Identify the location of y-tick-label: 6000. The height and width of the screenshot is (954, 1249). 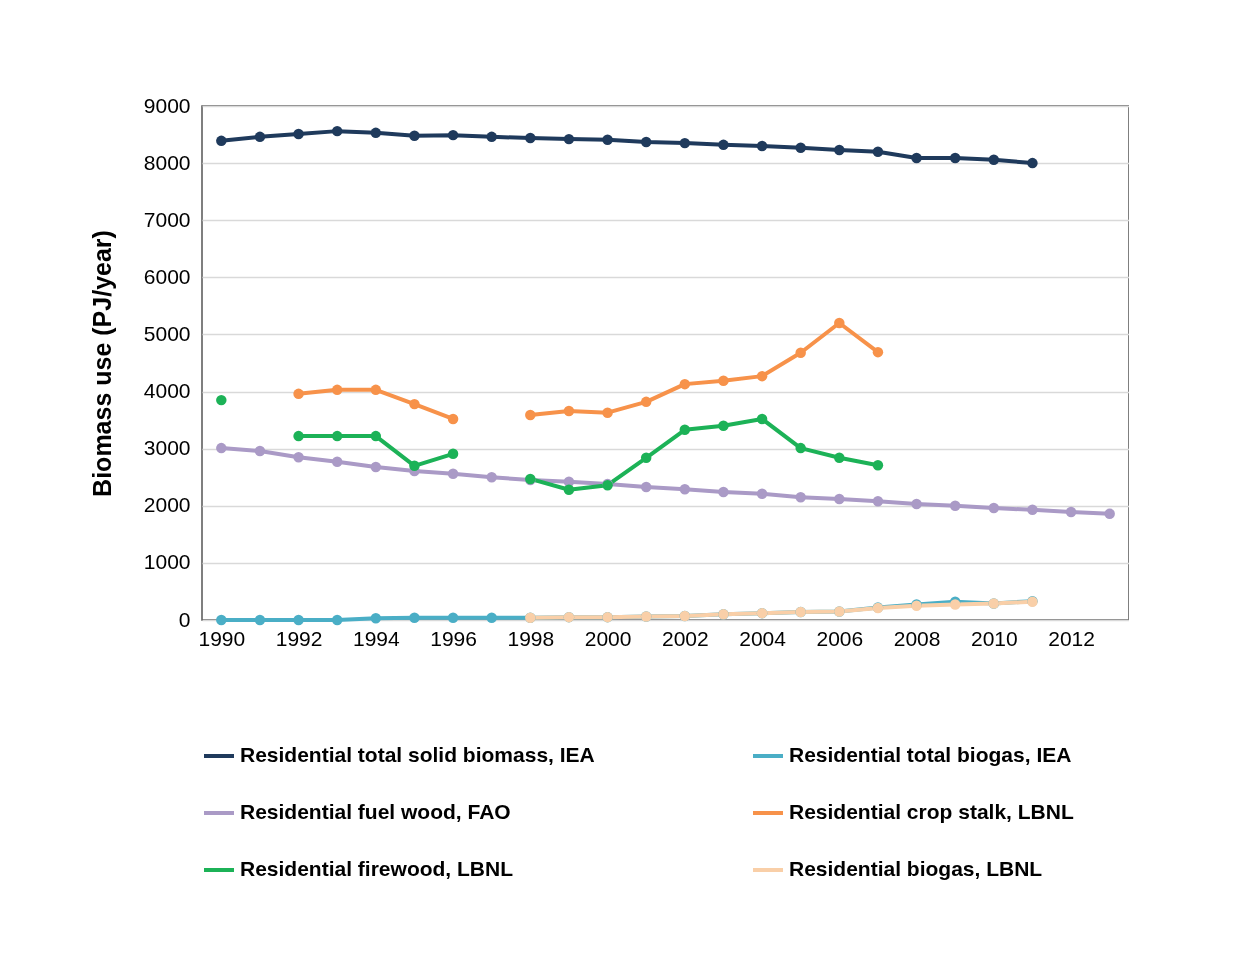
(167, 276).